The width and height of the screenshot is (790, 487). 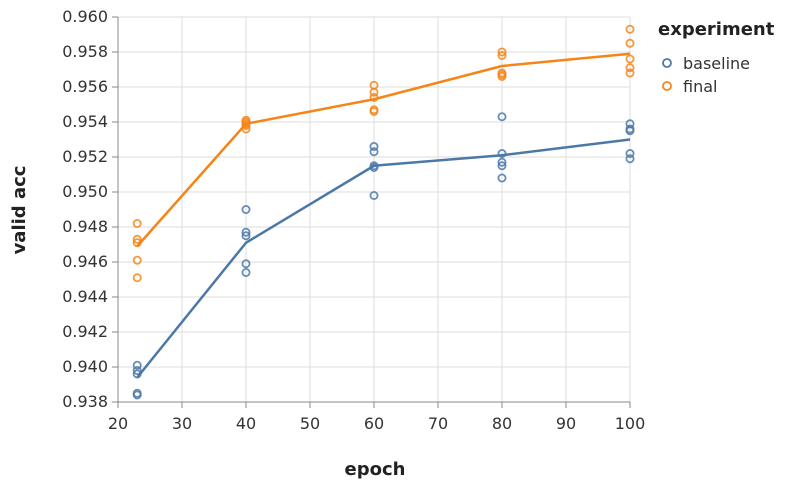 I want to click on y-tick-label: 0.956, so click(x=85, y=86).